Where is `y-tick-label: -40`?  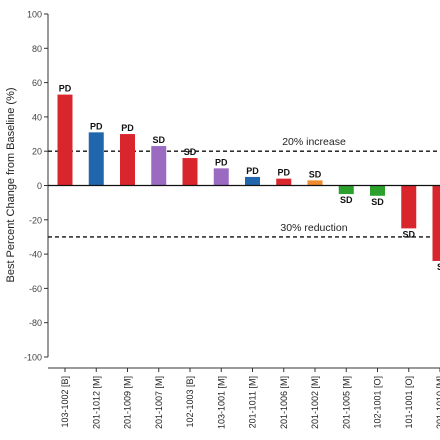
y-tick-label: -40 is located at coordinates (35, 255).